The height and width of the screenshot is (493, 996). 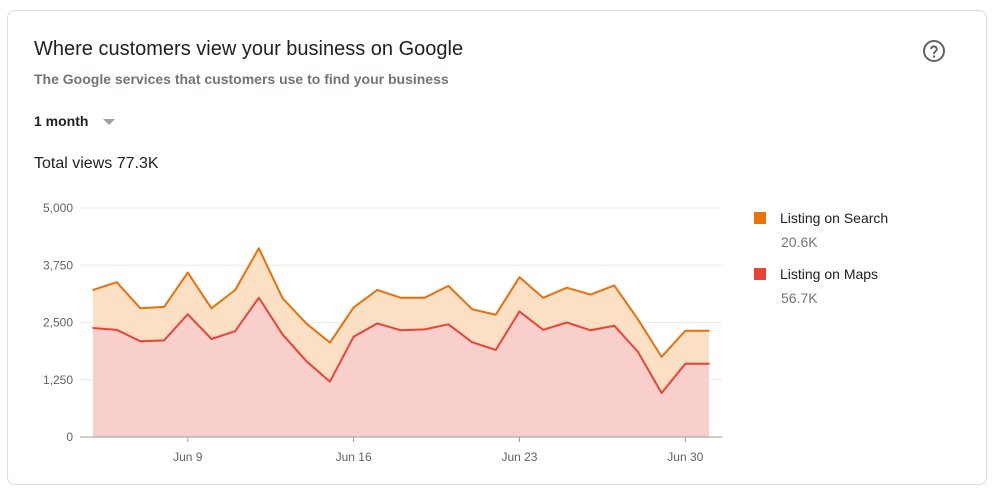 What do you see at coordinates (354, 457) in the screenshot?
I see `x-tick-label: Jun 16` at bounding box center [354, 457].